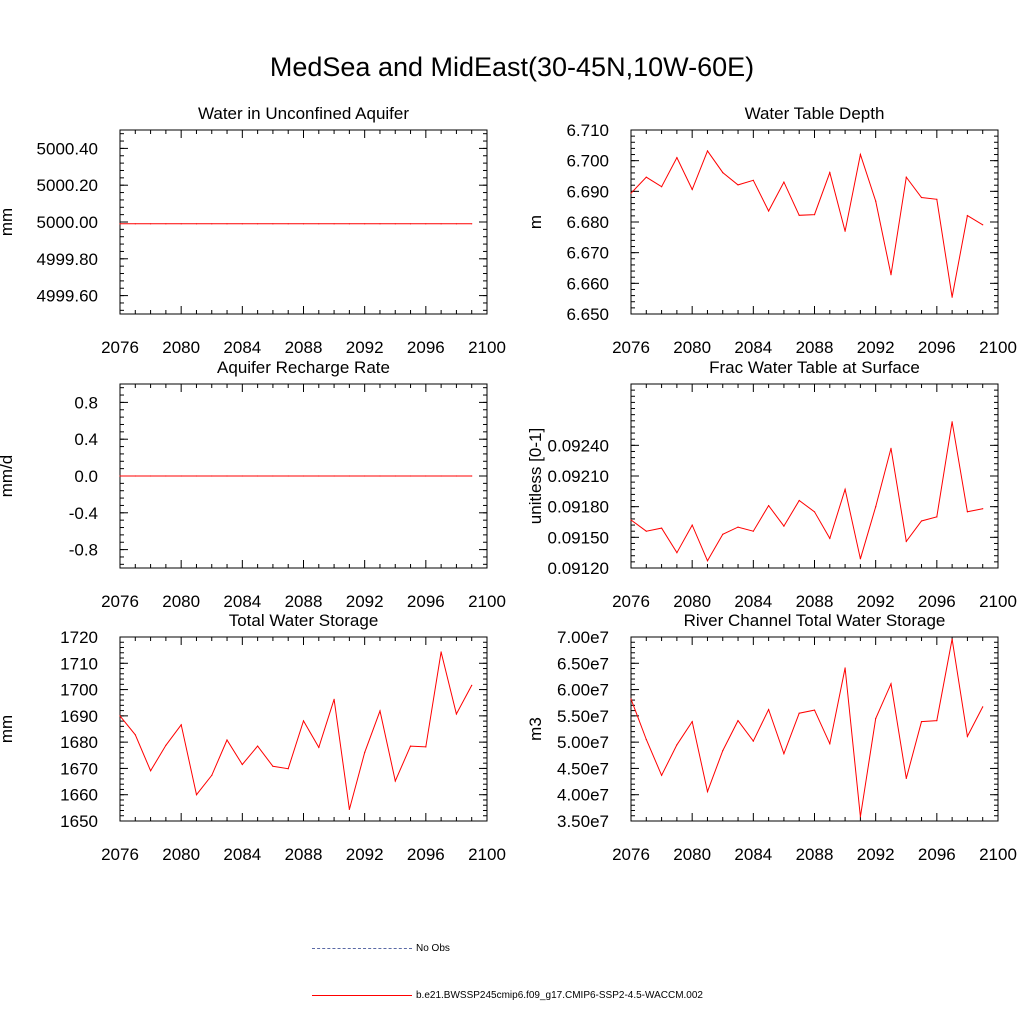 This screenshot has height=1024, width=1024. I want to click on panel-6-xtick-label: 2096, so click(937, 854).